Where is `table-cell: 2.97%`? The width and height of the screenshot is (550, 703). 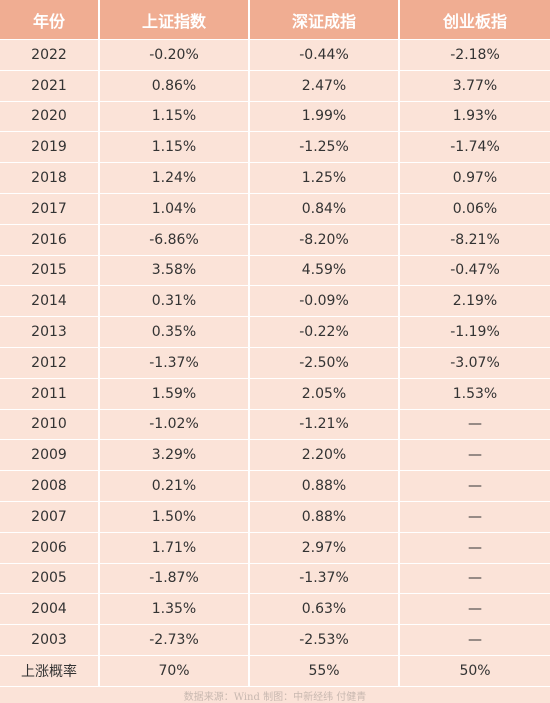 table-cell: 2.97% is located at coordinates (325, 547).